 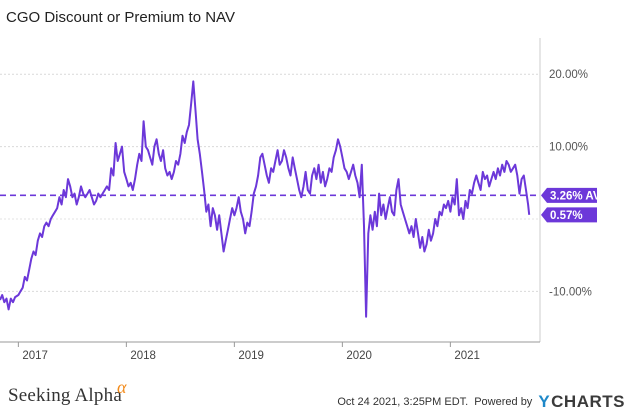 I want to click on avg-badge: 3.26% AVG, so click(x=575, y=195).